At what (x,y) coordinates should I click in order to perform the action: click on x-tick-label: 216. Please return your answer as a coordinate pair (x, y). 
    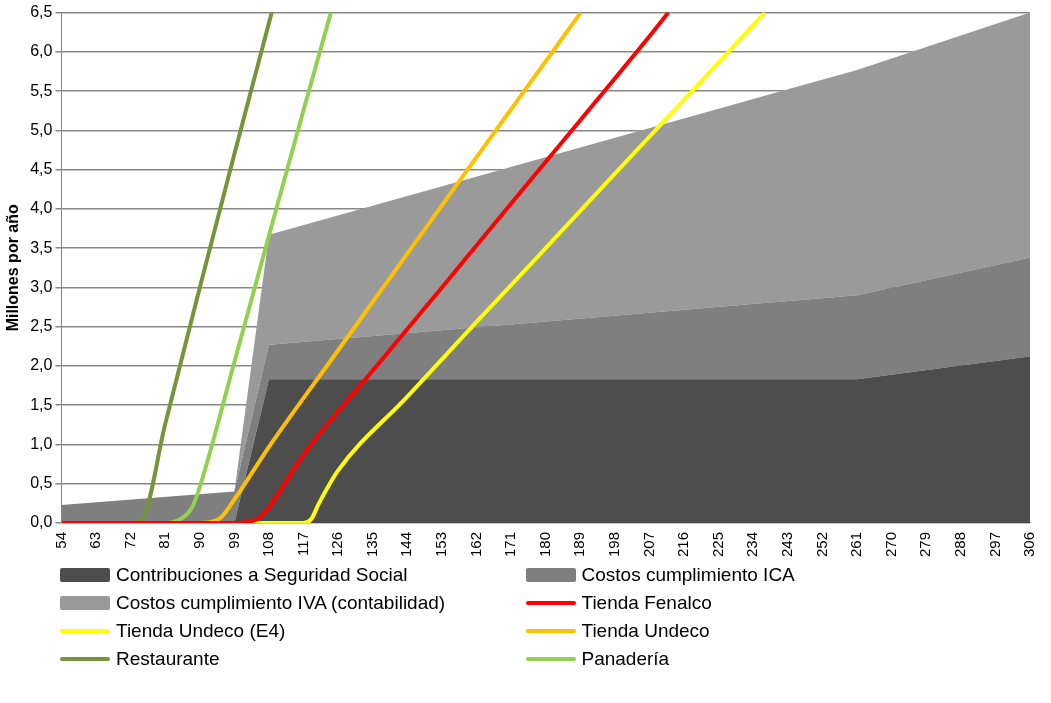
    Looking at the image, I should click on (683, 544).